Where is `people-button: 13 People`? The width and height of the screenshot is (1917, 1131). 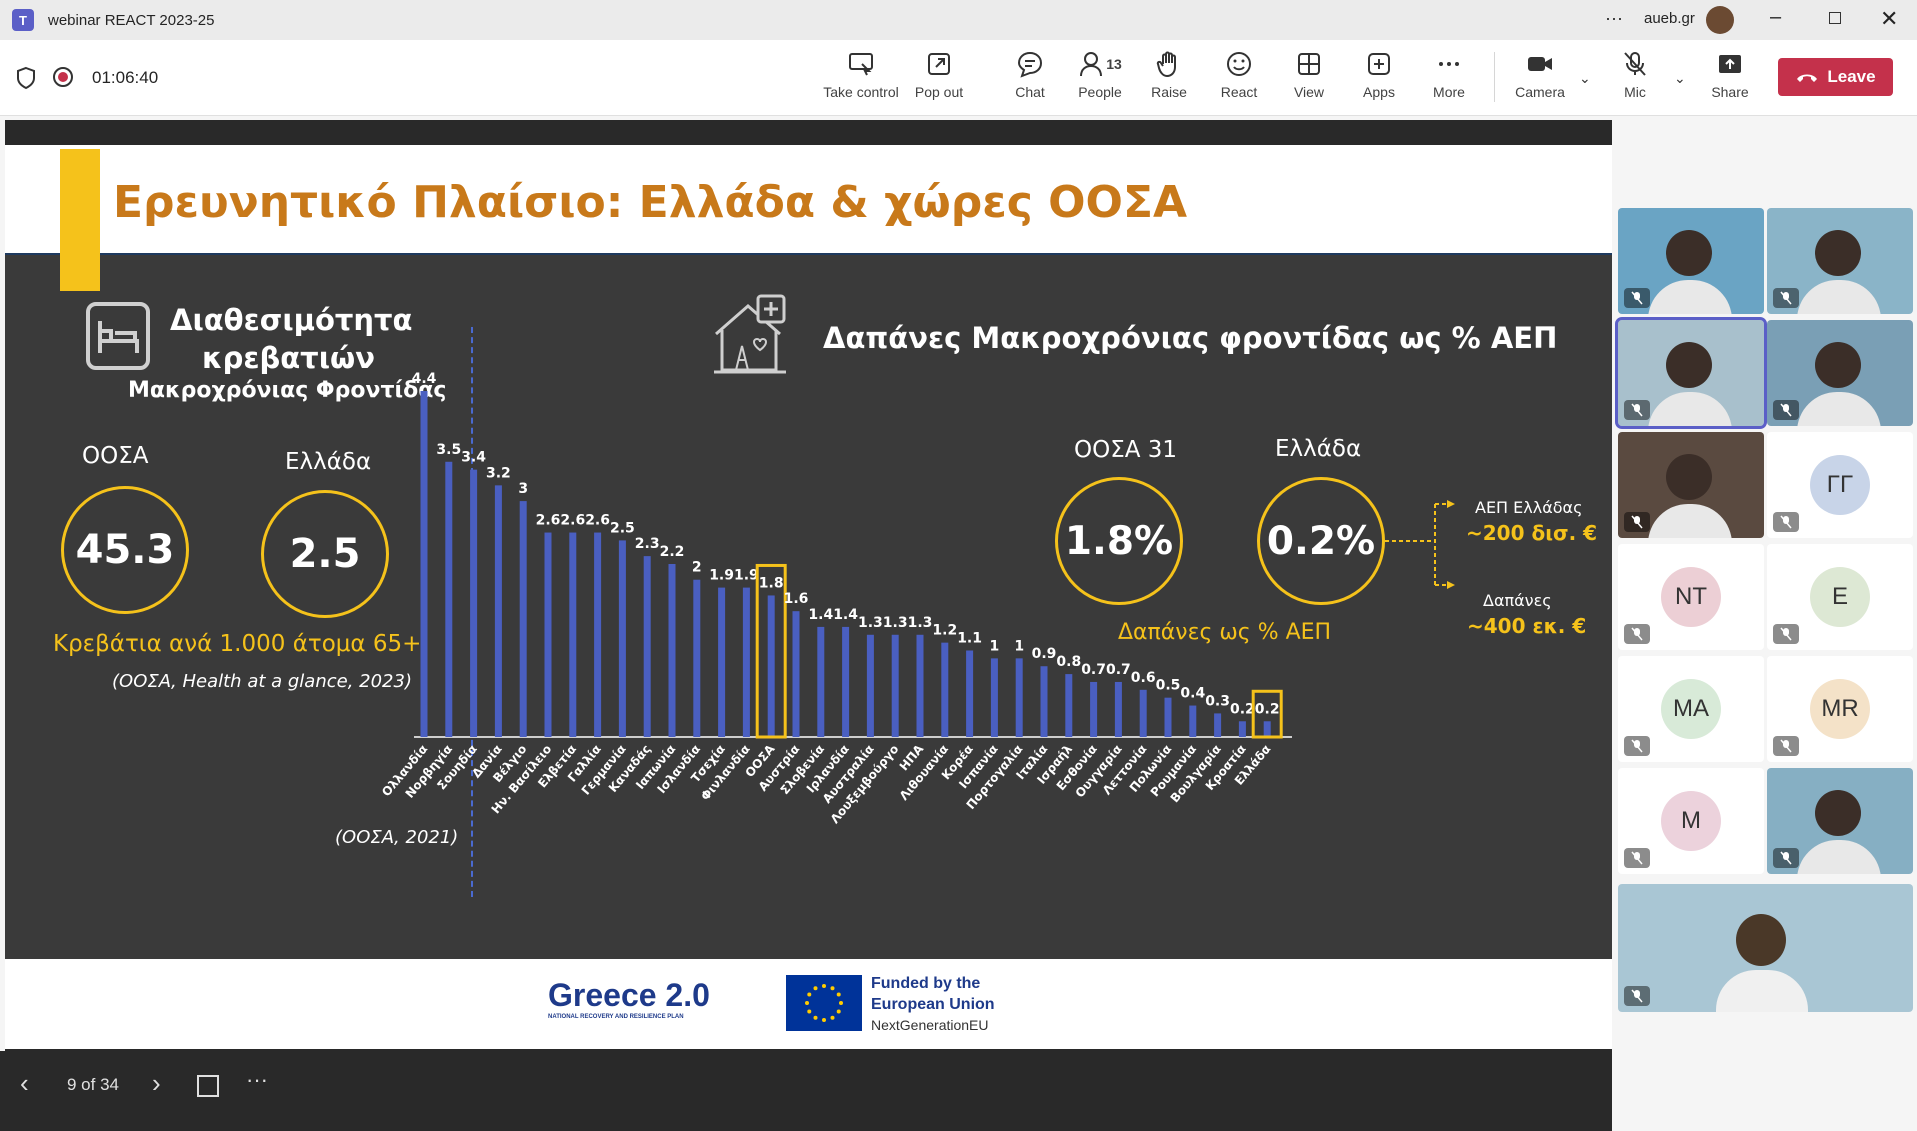 people-button: 13 People is located at coordinates (1100, 80).